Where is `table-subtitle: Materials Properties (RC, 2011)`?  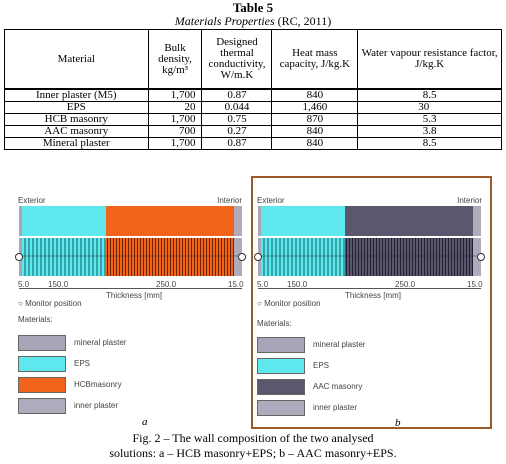
table-subtitle: Materials Properties (RC, 2011) is located at coordinates (253, 21).